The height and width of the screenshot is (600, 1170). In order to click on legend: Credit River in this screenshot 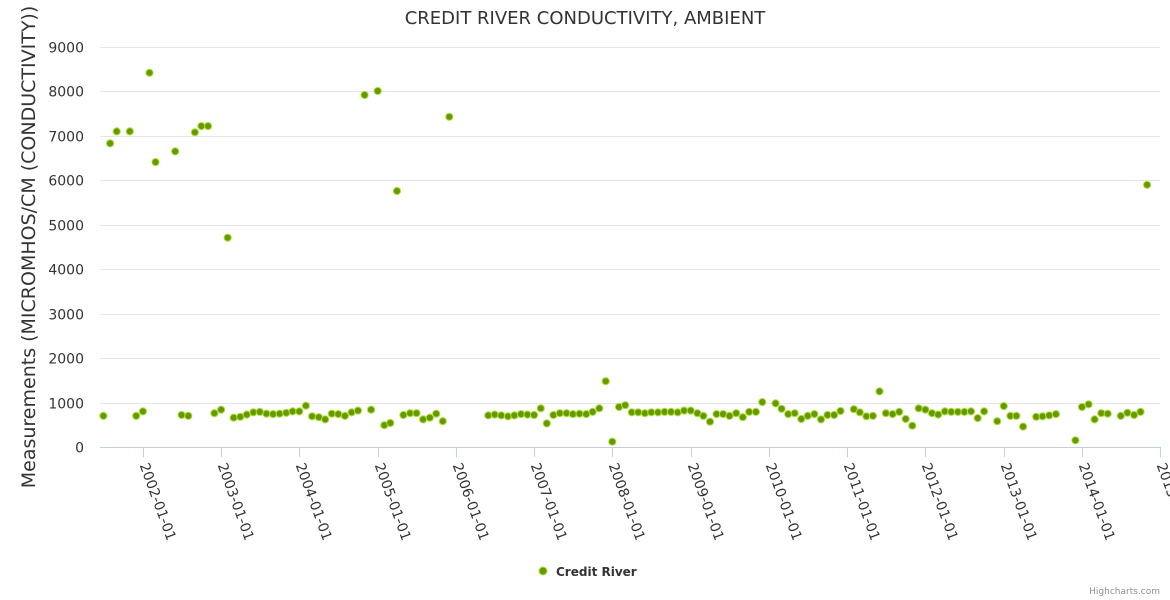, I will do `click(587, 572)`.